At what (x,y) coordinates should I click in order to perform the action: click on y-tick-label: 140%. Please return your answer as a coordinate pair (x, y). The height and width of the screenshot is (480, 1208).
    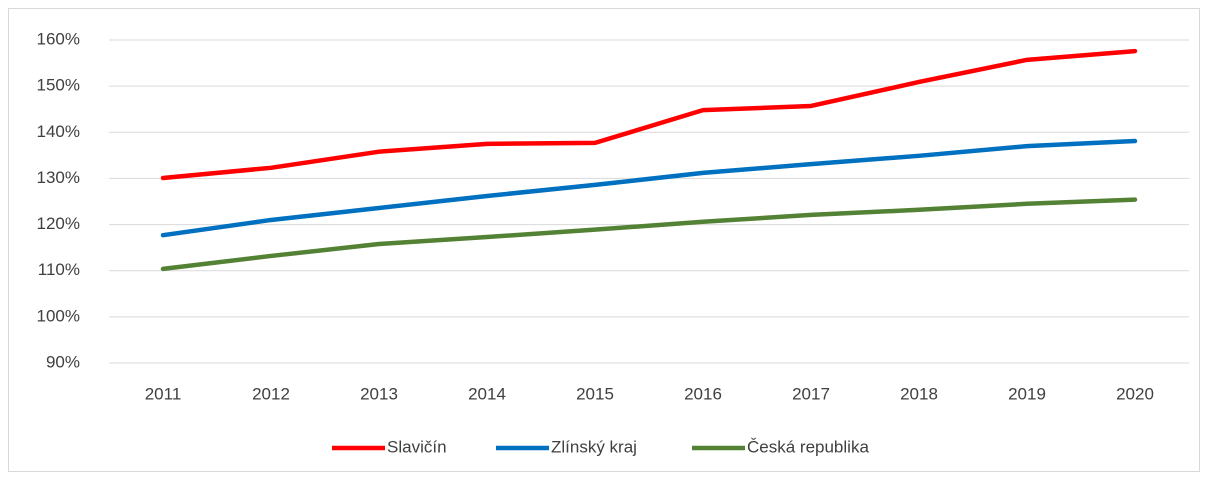
    Looking at the image, I should click on (58, 131).